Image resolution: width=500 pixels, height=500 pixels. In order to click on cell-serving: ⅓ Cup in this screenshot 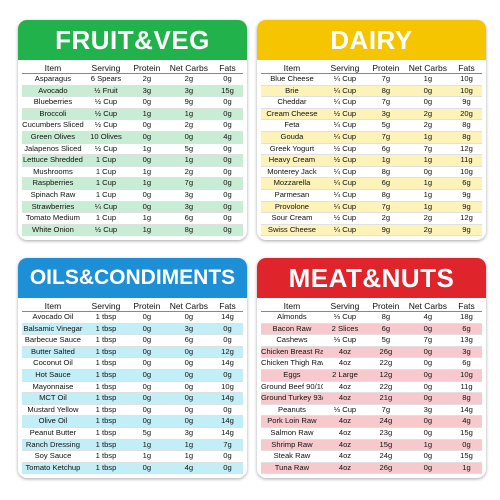, I will do `click(345, 317)`.